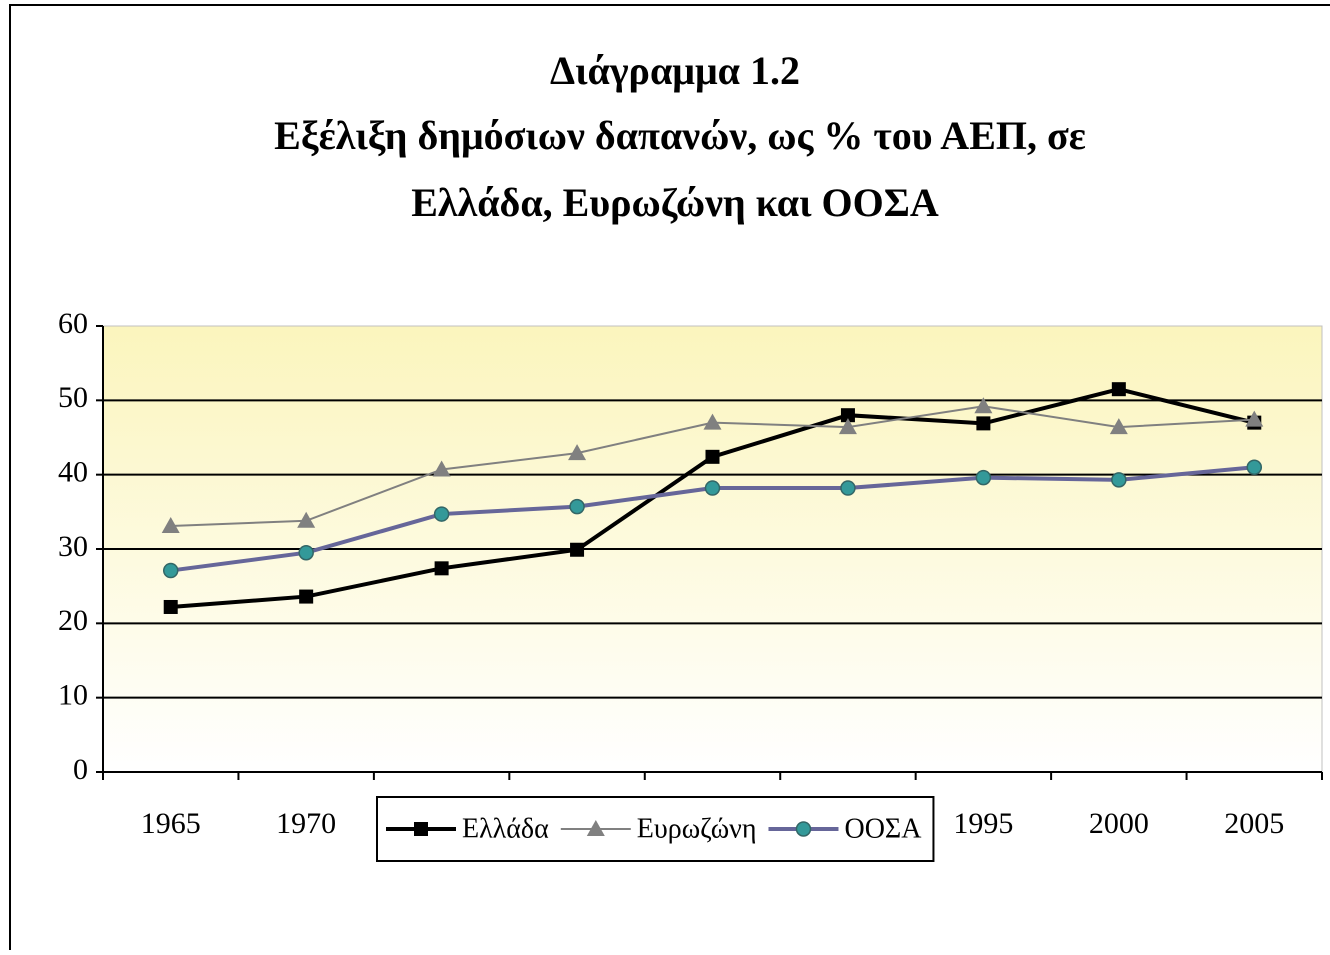 Image resolution: width=1330 pixels, height=955 pixels. What do you see at coordinates (1119, 823) in the screenshot?
I see `x-tick-label: 2000` at bounding box center [1119, 823].